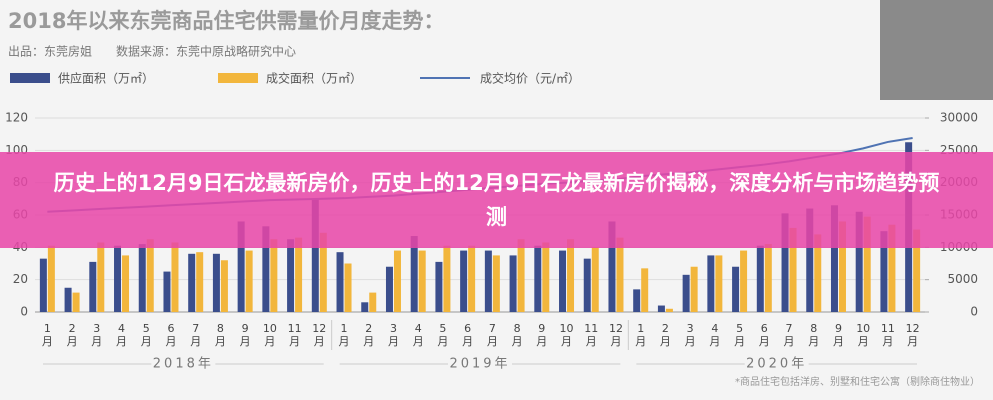 This screenshot has height=400, width=993. I want to click on footnote: *商品住宅包括洋房、别墅和住宅公寓（剔除商住物业）, so click(857, 381).